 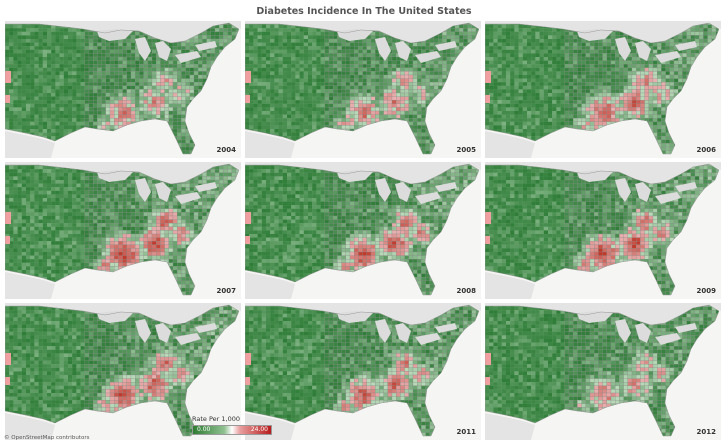 I want to click on map-panel-2006: 2006, so click(x=603, y=89).